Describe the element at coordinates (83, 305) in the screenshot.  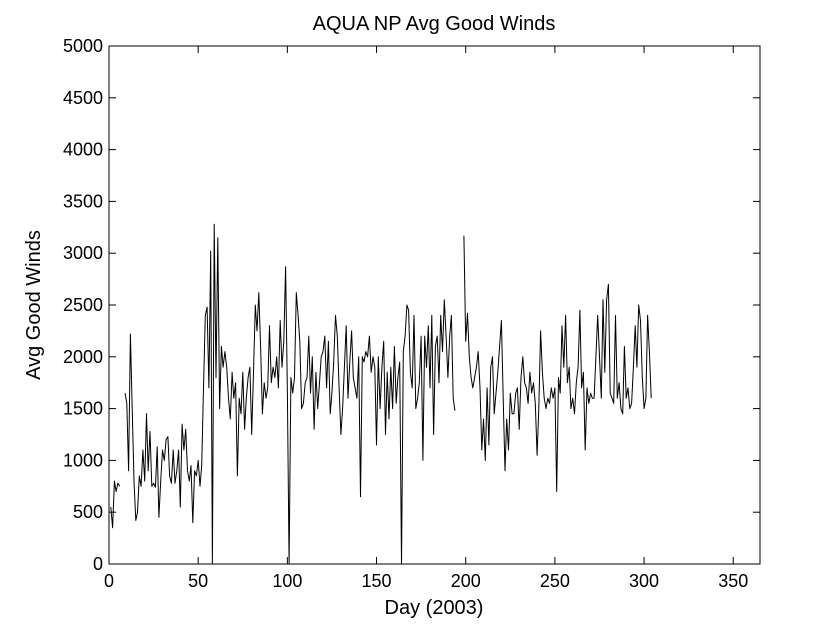
I see `y-tick-label: 2500` at that location.